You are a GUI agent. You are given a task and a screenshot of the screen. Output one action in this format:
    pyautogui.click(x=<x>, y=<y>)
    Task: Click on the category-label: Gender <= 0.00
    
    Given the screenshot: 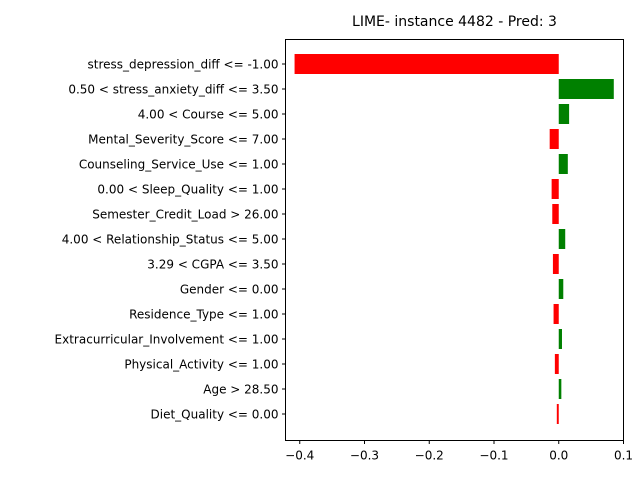 What is the action you would take?
    pyautogui.click(x=229, y=290)
    